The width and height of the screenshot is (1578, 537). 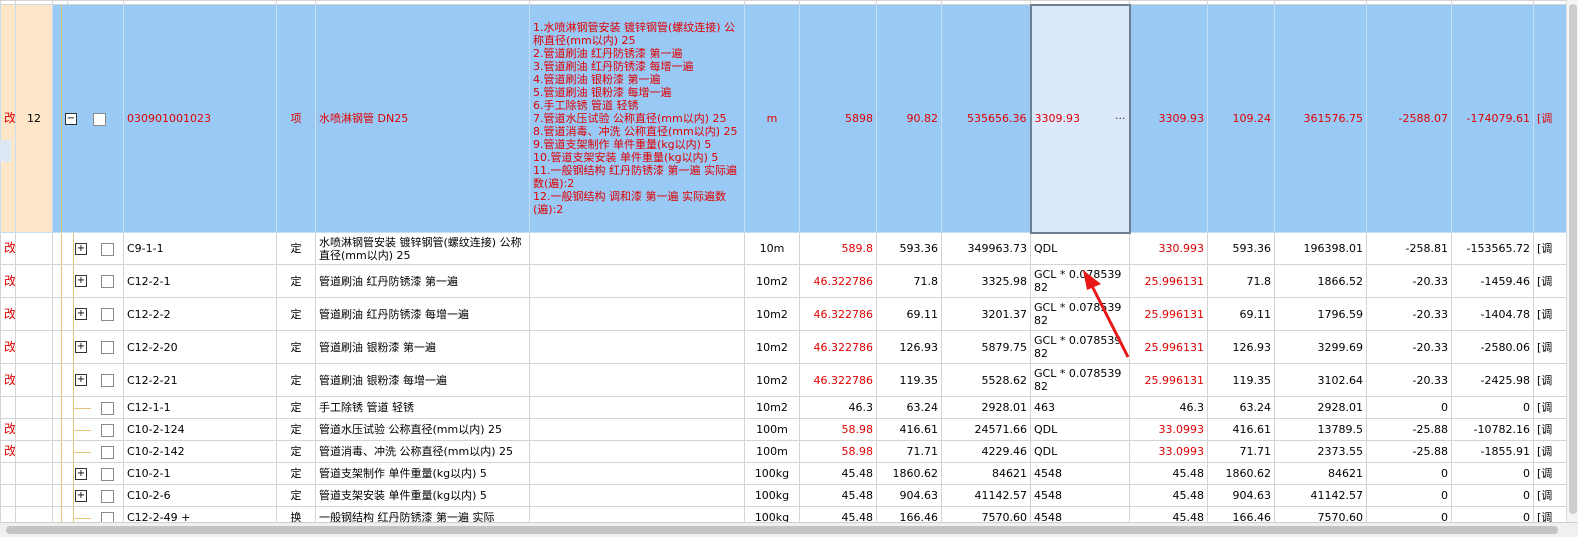 I want to click on item-code: C9-1-1, so click(x=200, y=249).